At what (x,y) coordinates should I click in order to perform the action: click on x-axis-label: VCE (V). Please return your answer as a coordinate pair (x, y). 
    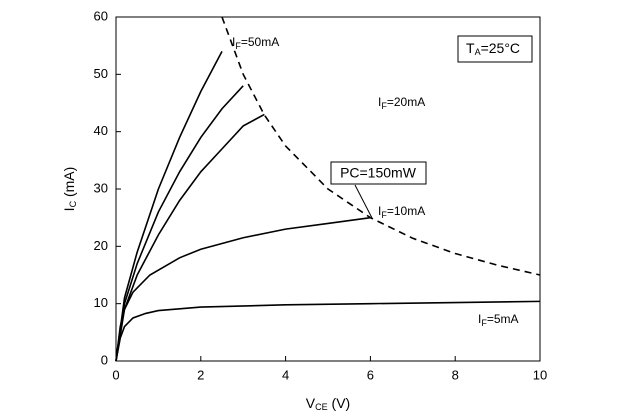
    Looking at the image, I should click on (328, 404).